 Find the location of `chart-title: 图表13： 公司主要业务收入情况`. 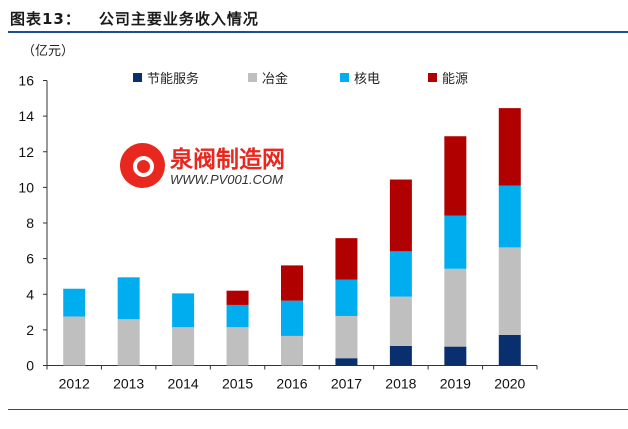

chart-title: 图表13： 公司主要业务收入情况 is located at coordinates (134, 18).